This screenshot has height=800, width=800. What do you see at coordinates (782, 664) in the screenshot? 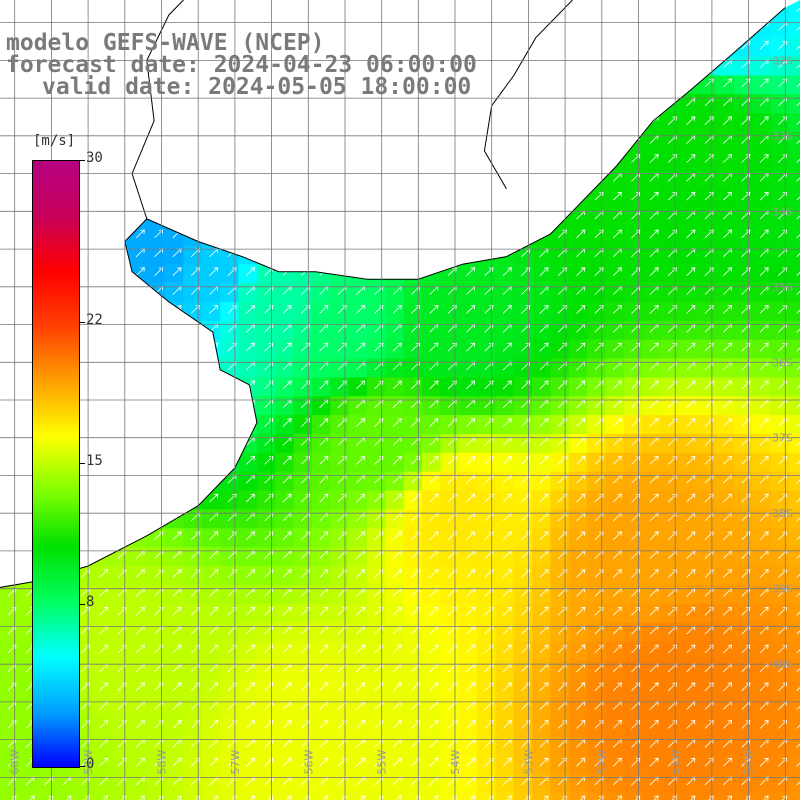
I see `lat-label: 40S` at bounding box center [782, 664].